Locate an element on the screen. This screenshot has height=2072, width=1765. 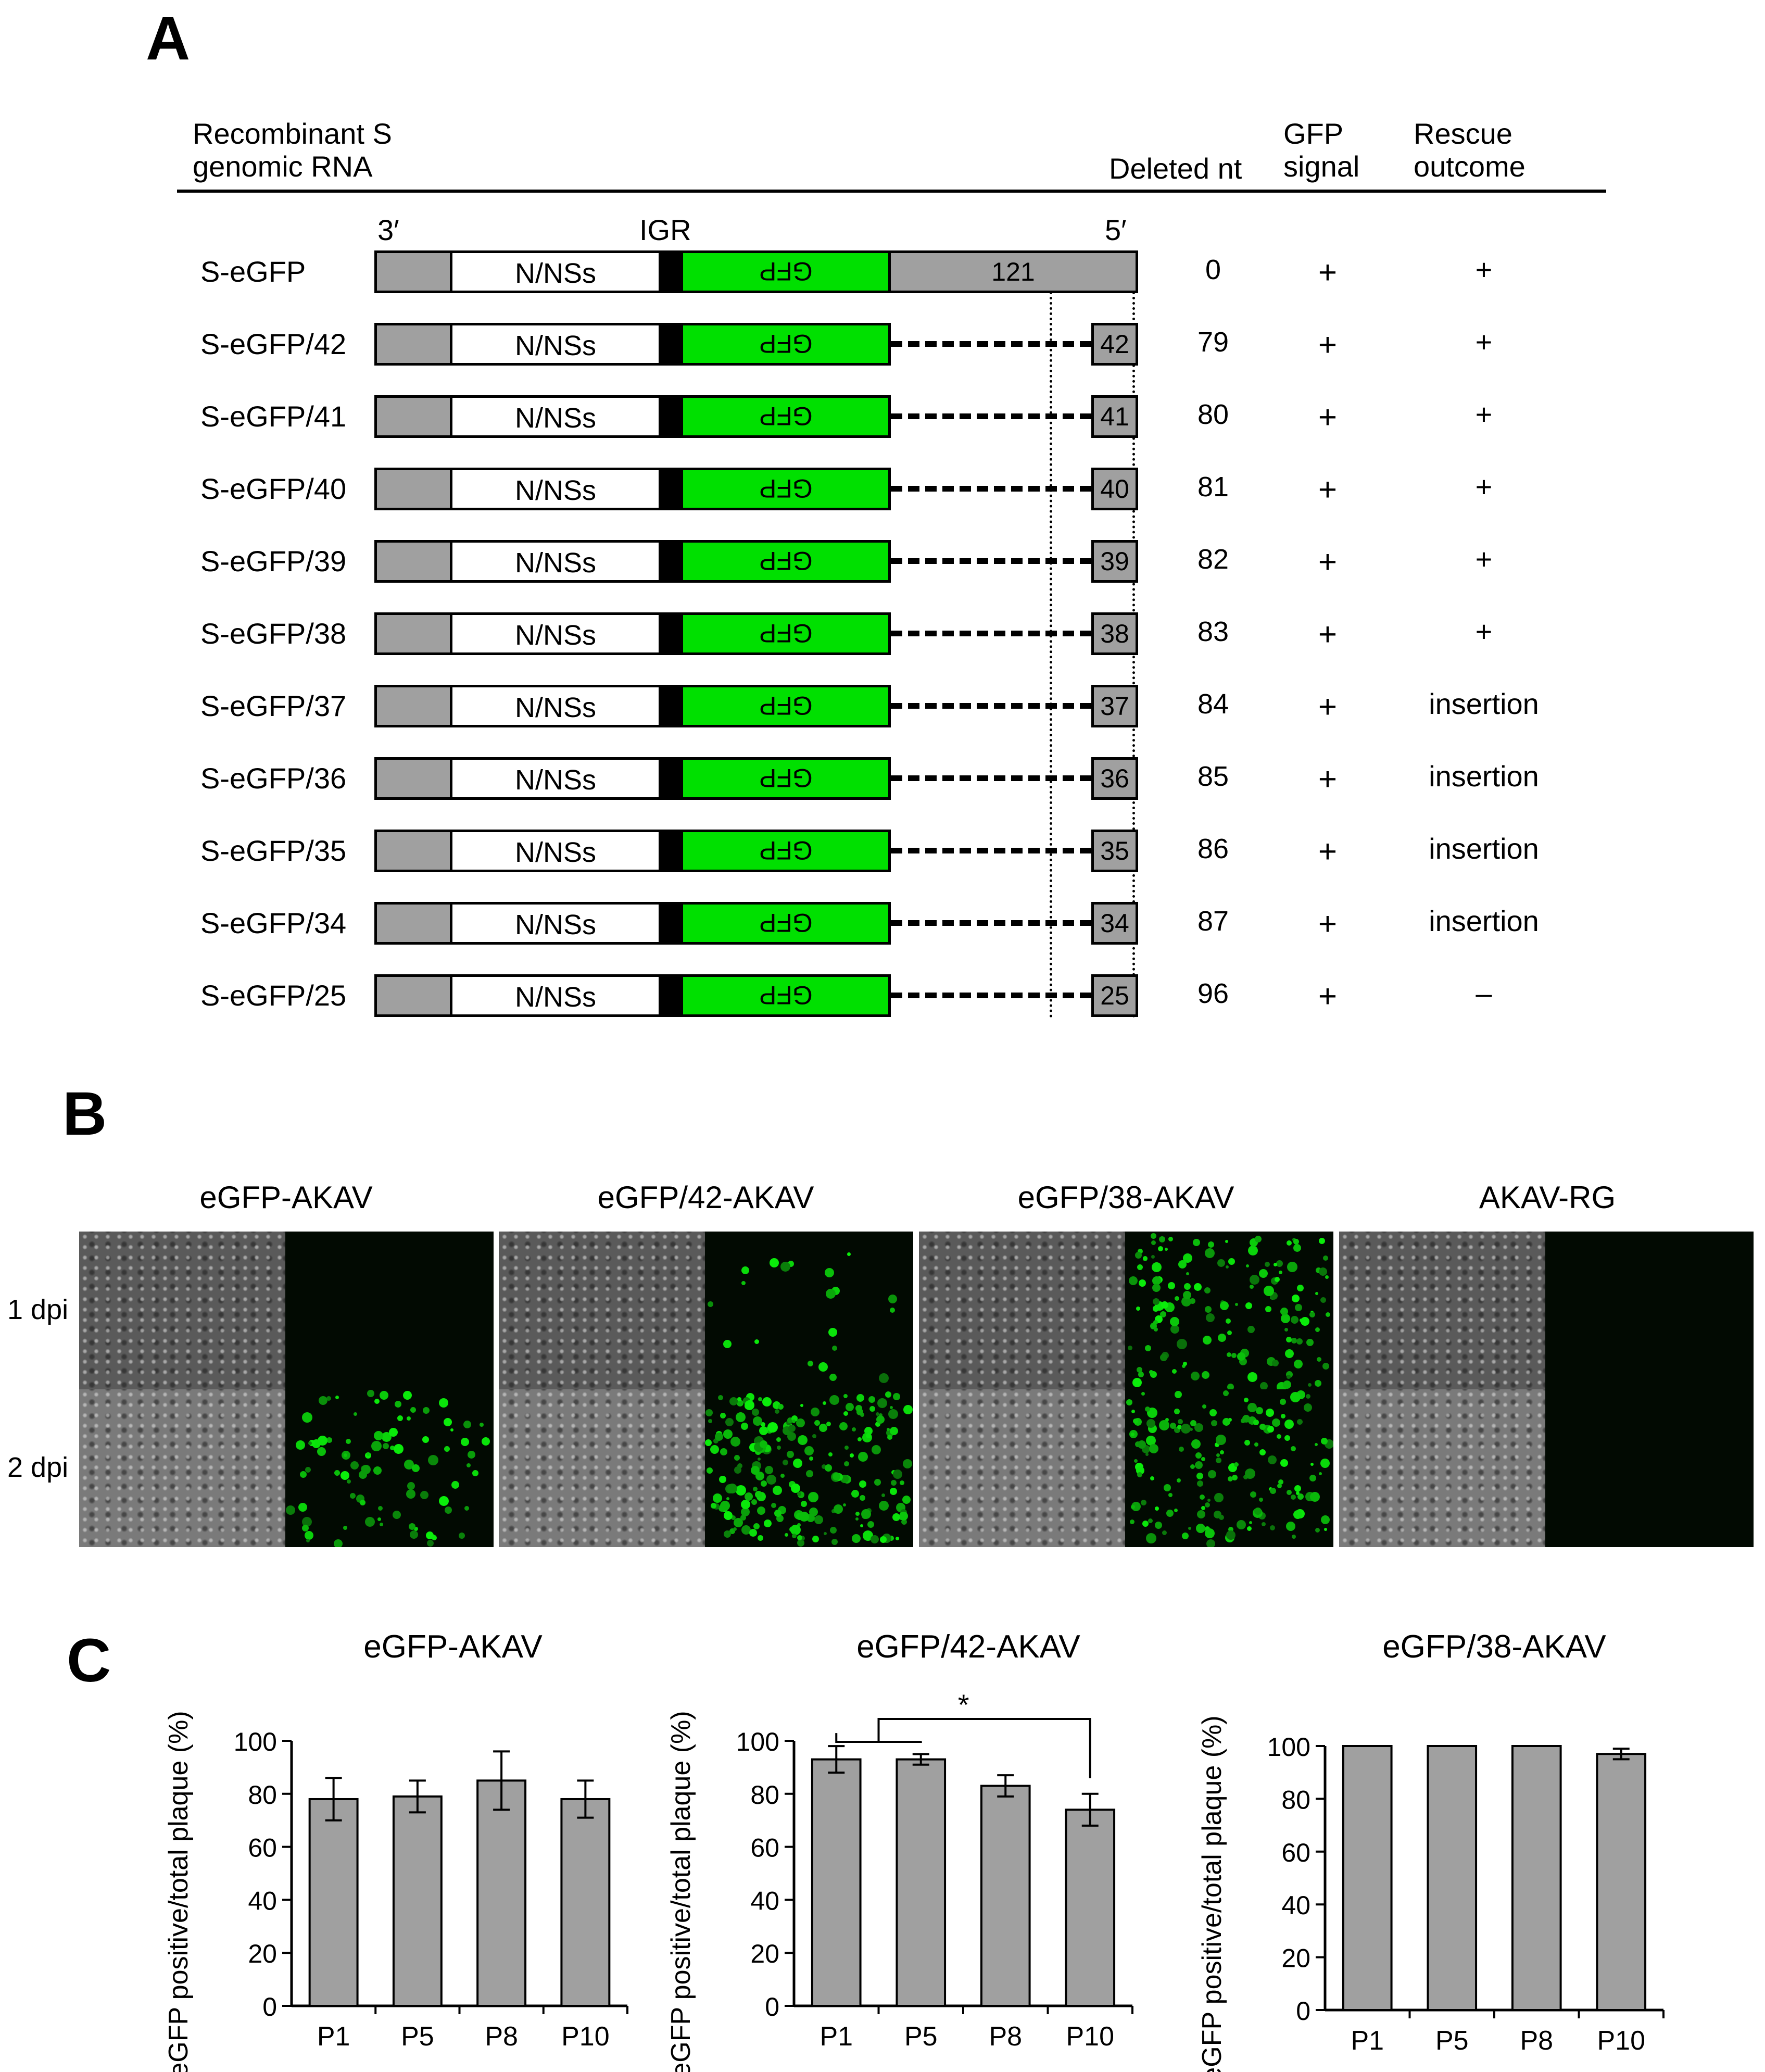
bar is located at coordinates (1452, 1878).